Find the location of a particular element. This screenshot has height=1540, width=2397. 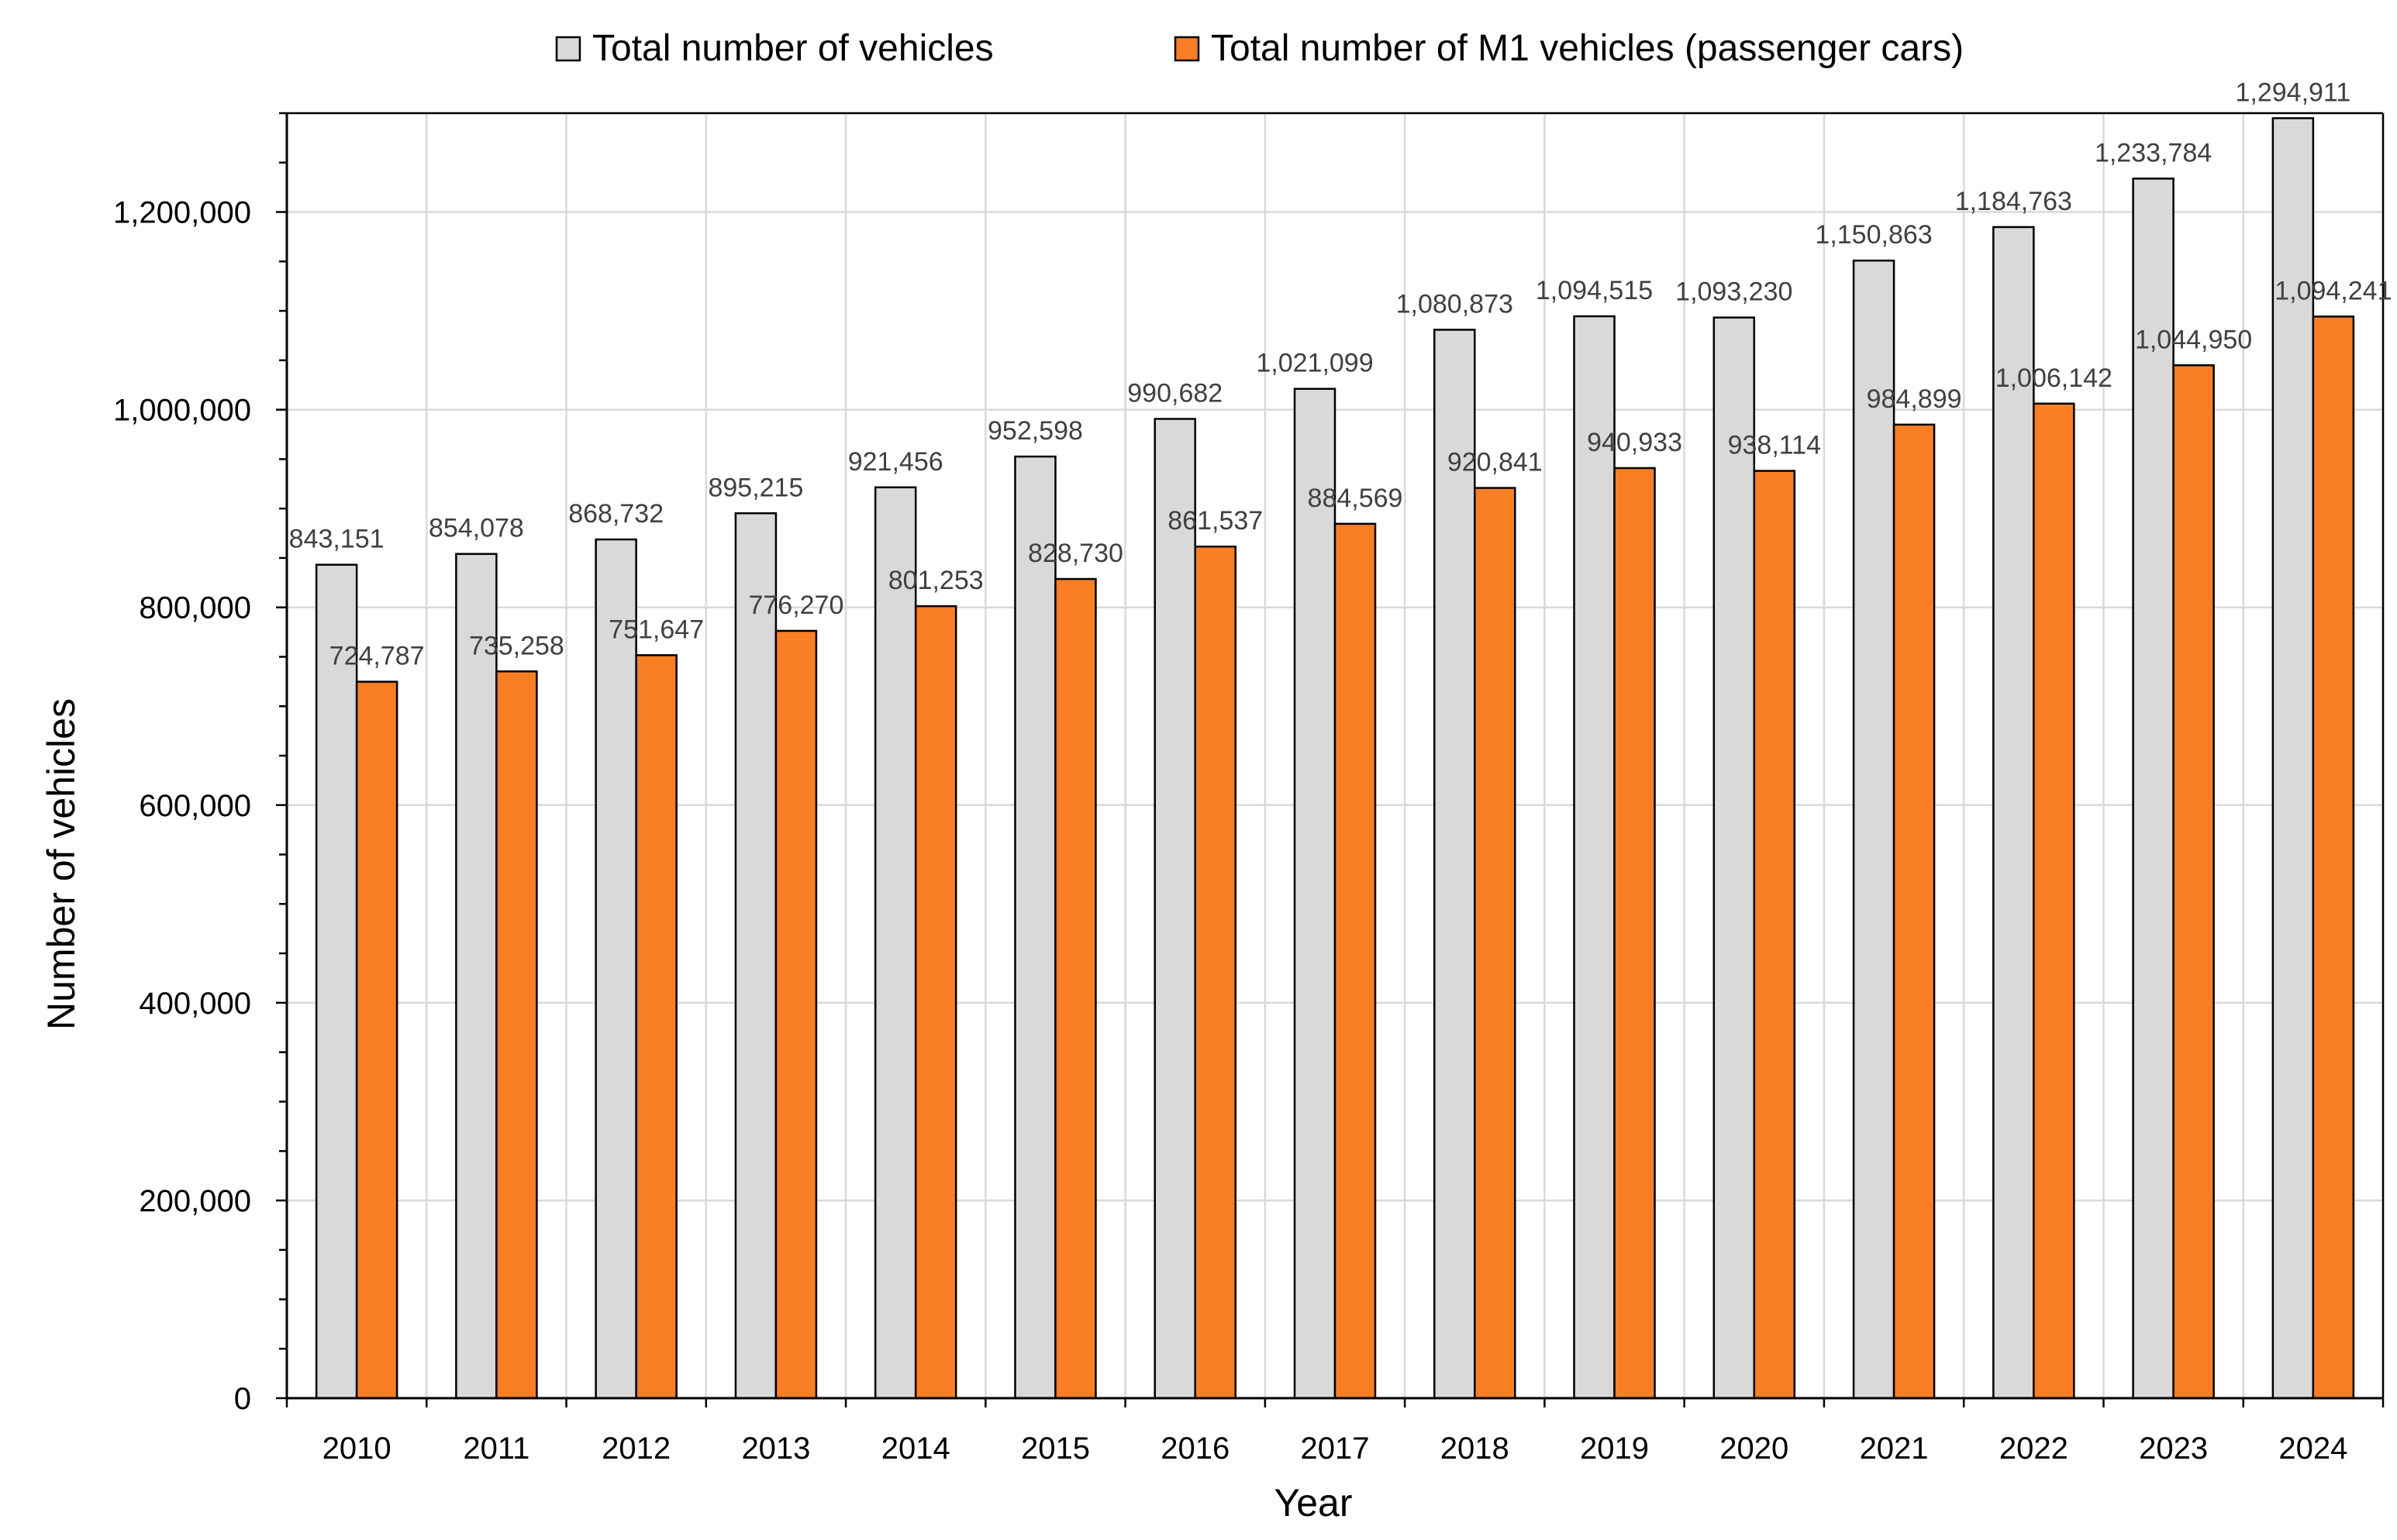

x-tick-label: 2014 is located at coordinates (915, 1448).